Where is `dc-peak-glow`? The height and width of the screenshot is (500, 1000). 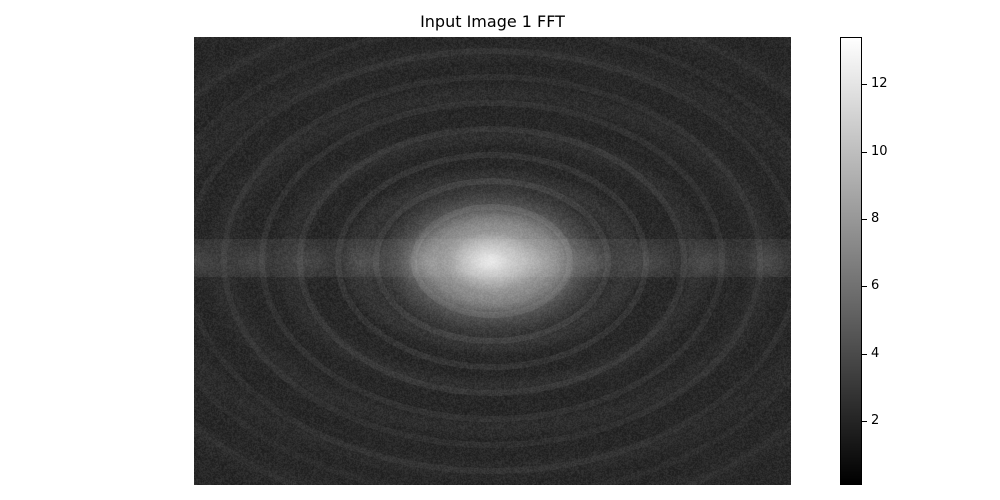
dc-peak-glow is located at coordinates (492, 261).